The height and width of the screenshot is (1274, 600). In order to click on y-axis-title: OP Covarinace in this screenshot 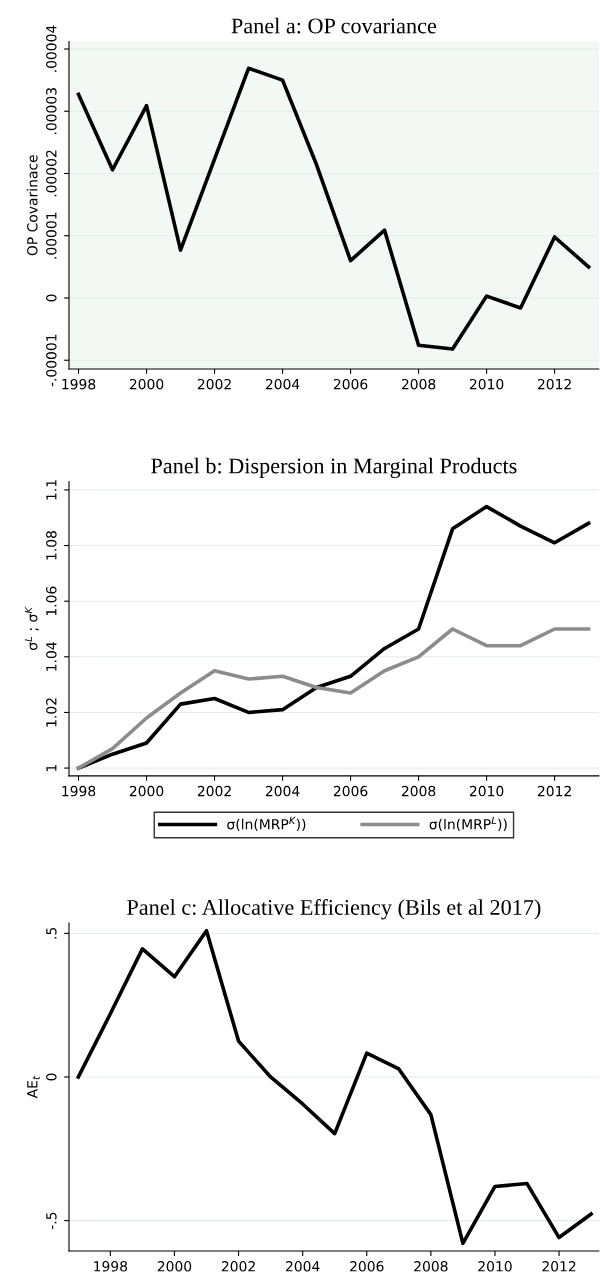, I will do `click(32, 205)`.